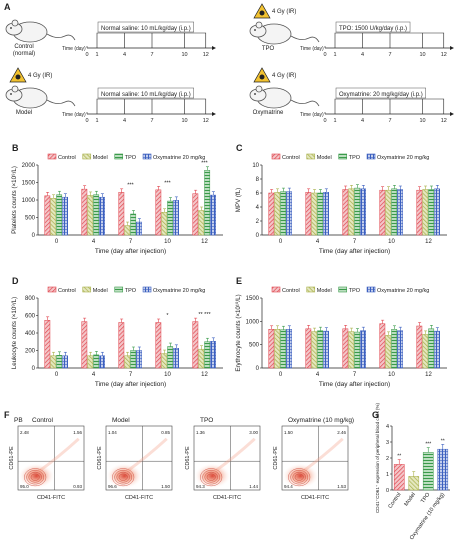  What do you see at coordinates (18, 420) in the screenshot?
I see `flow-sample-tag: PB` at bounding box center [18, 420].